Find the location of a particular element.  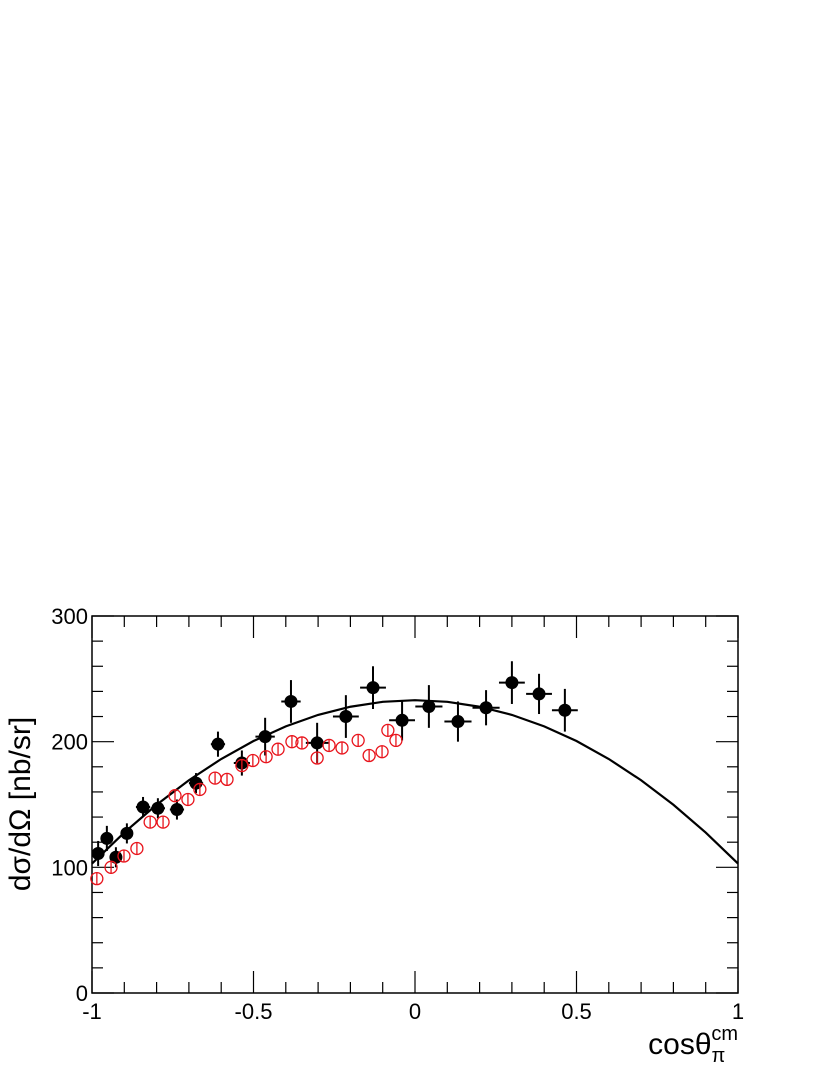

x-tick-label: -1 is located at coordinates (92, 1011).